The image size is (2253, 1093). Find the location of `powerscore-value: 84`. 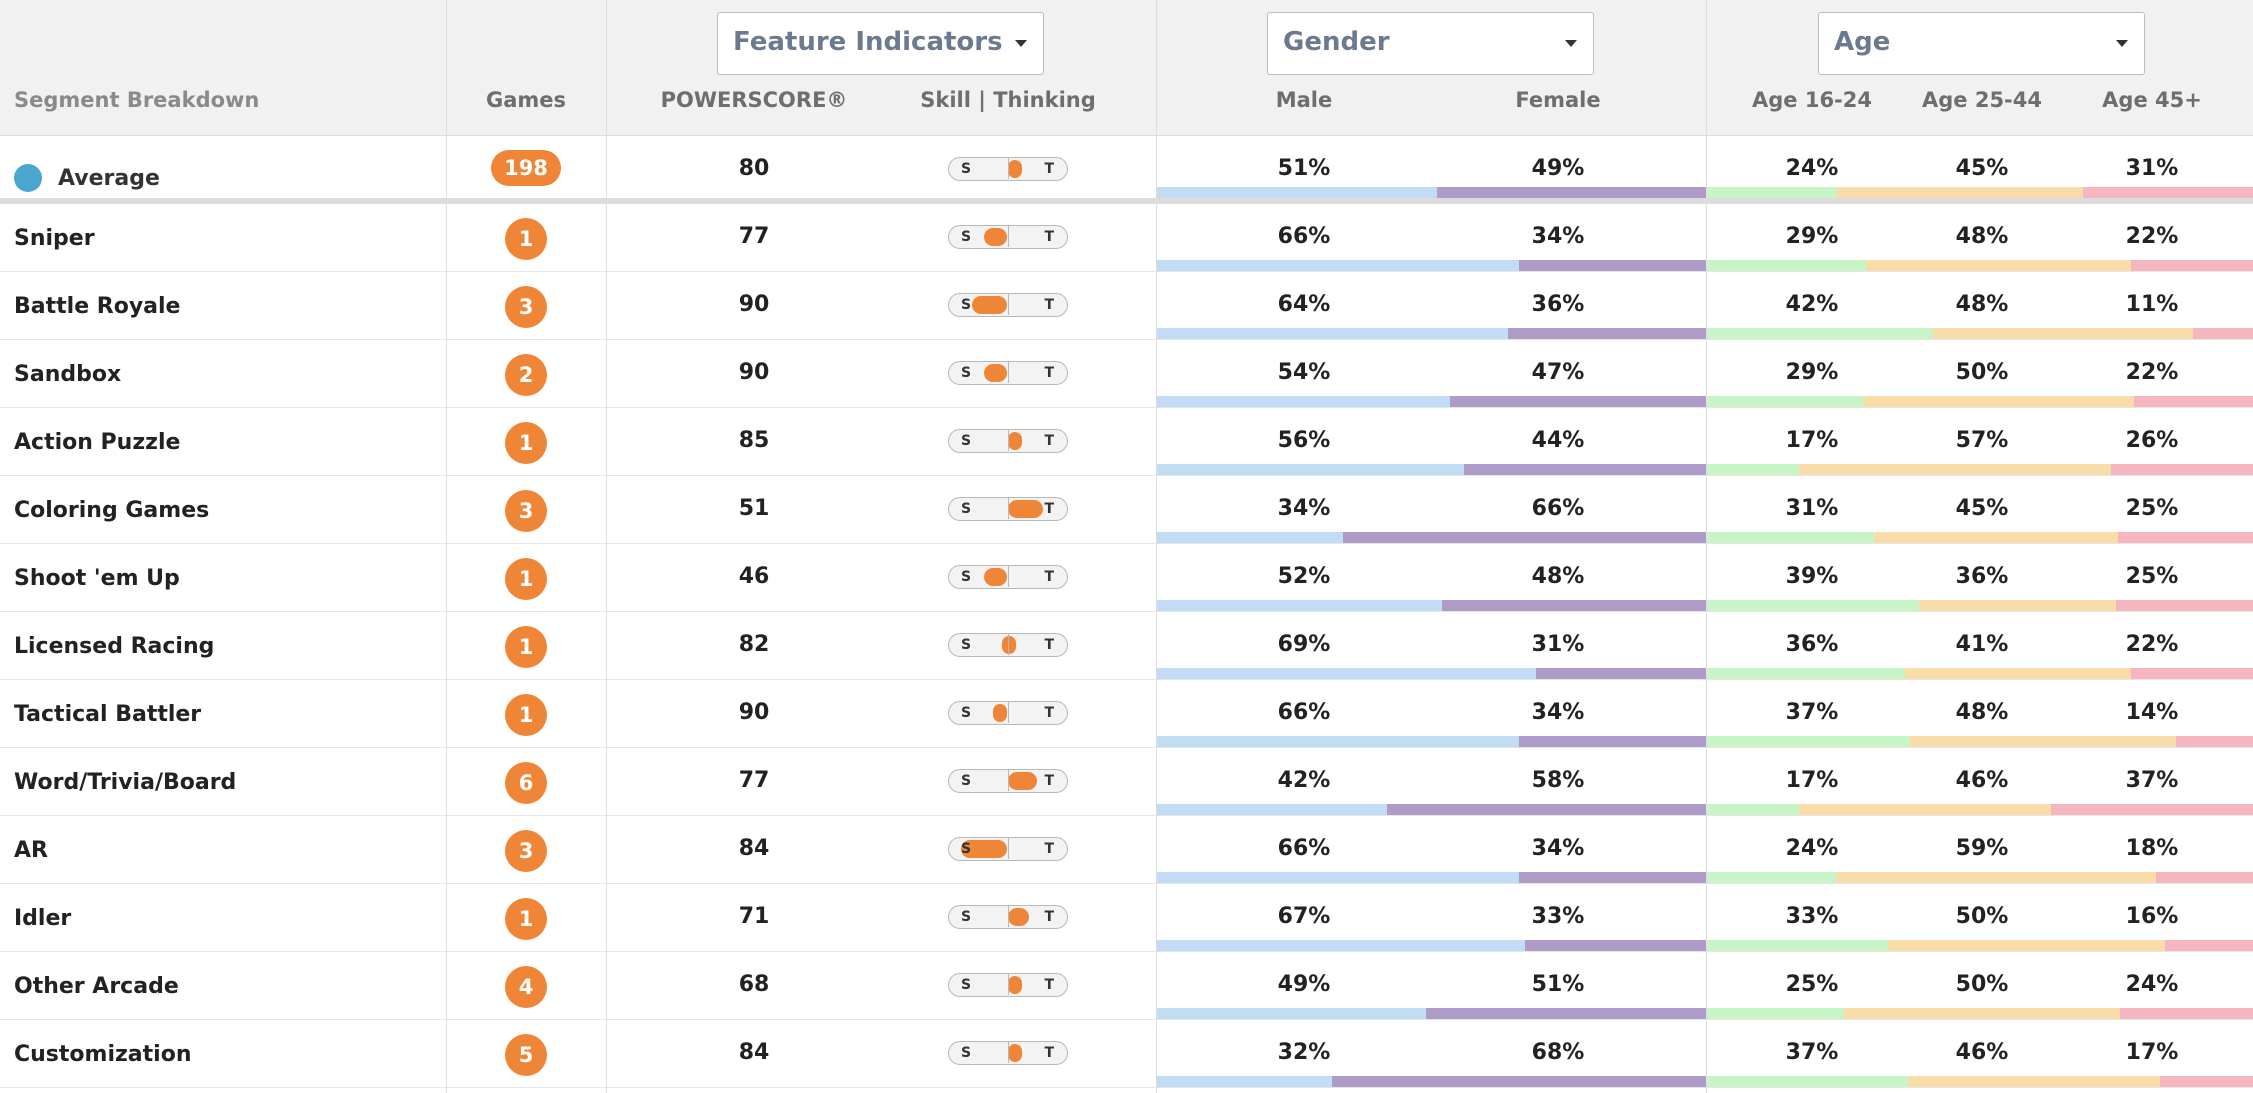

powerscore-value: 84 is located at coordinates (754, 848).